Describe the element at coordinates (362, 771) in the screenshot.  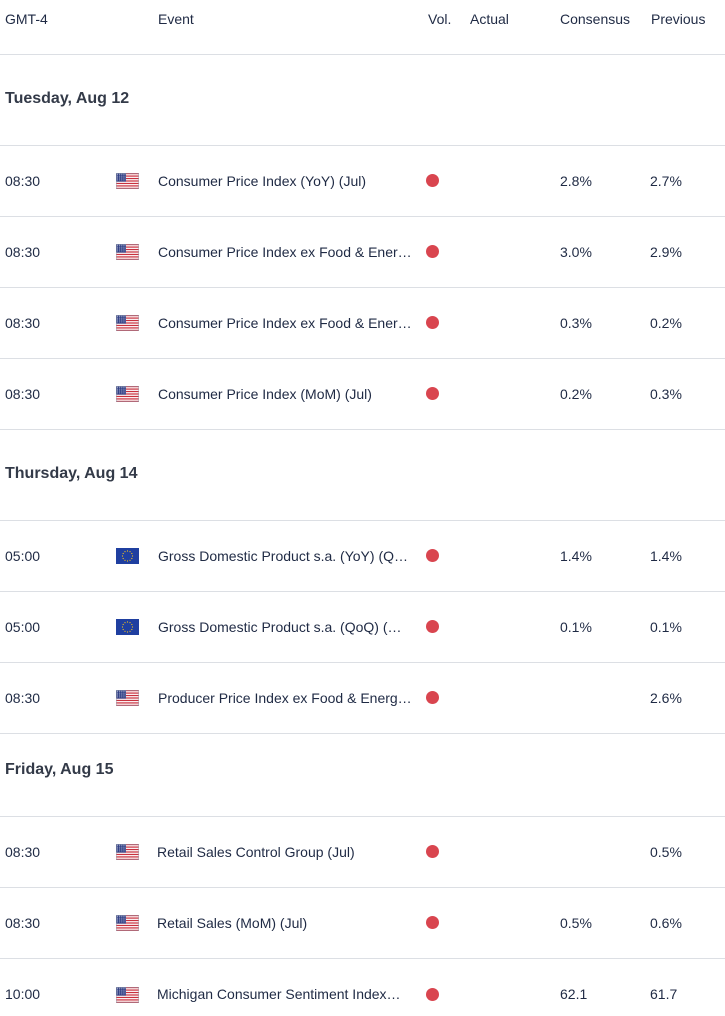
I see `day-header-friday: Friday, Aug 15` at that location.